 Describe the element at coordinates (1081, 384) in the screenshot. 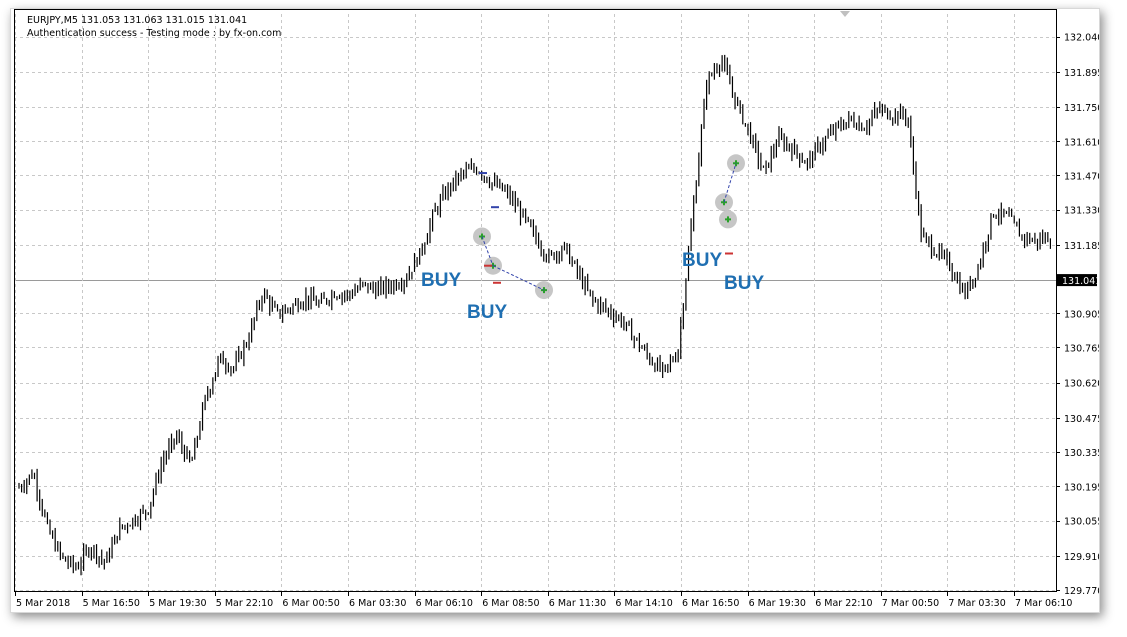

I see `y-tick-label: 130.620` at that location.